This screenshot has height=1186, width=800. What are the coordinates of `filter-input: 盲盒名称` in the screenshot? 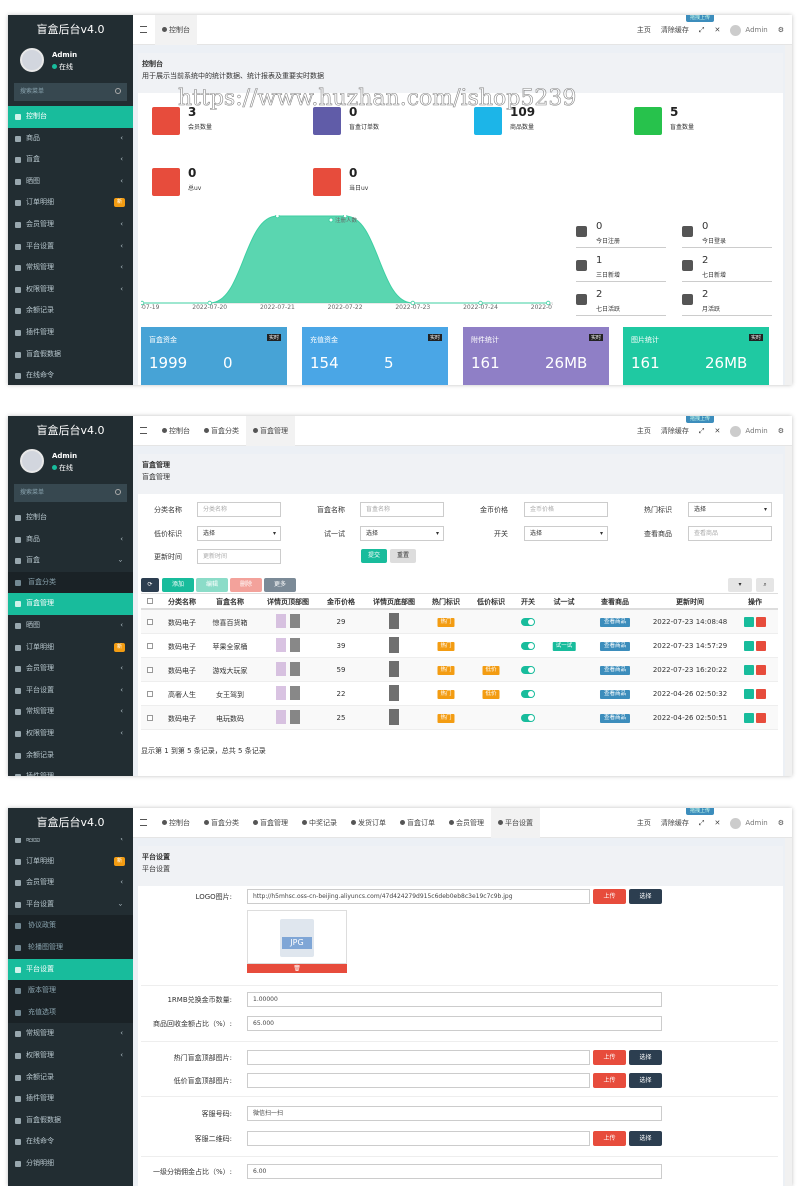 It's located at (402, 509).